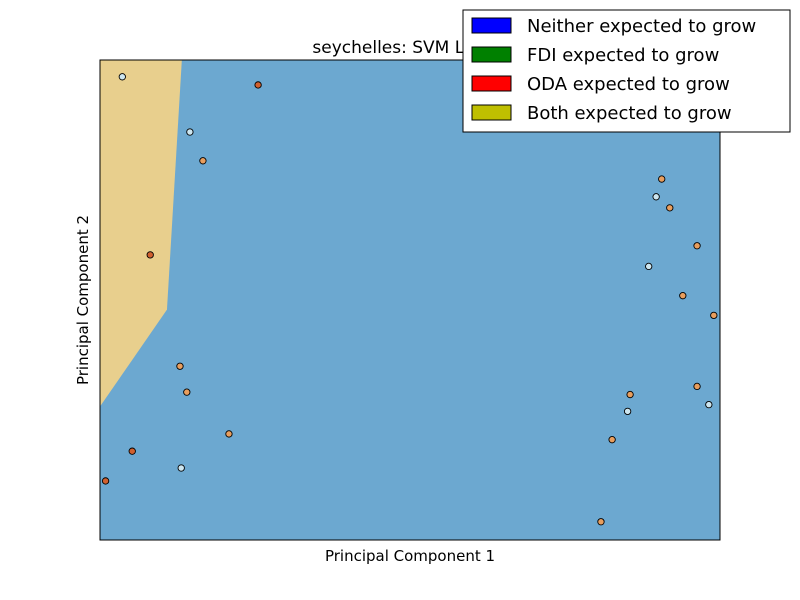  I want to click on legend-box, so click(626, 71).